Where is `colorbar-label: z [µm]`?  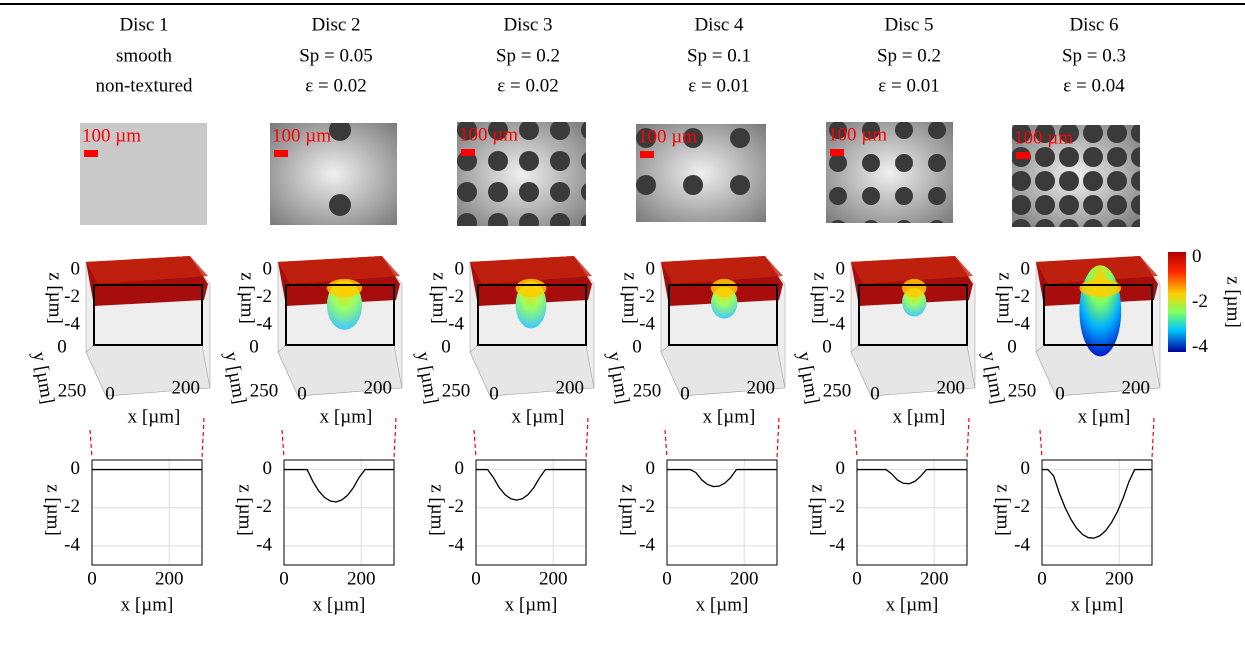 colorbar-label: z [µm] is located at coordinates (1233, 302).